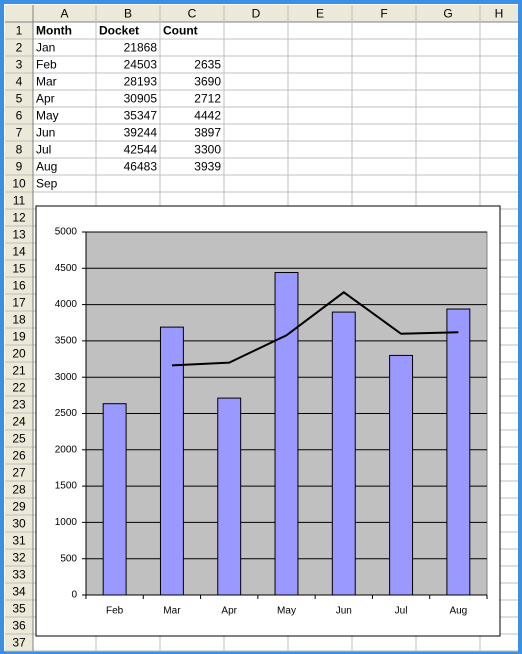 This screenshot has width=522, height=654. I want to click on y-tick-label: 2000, so click(66, 449).